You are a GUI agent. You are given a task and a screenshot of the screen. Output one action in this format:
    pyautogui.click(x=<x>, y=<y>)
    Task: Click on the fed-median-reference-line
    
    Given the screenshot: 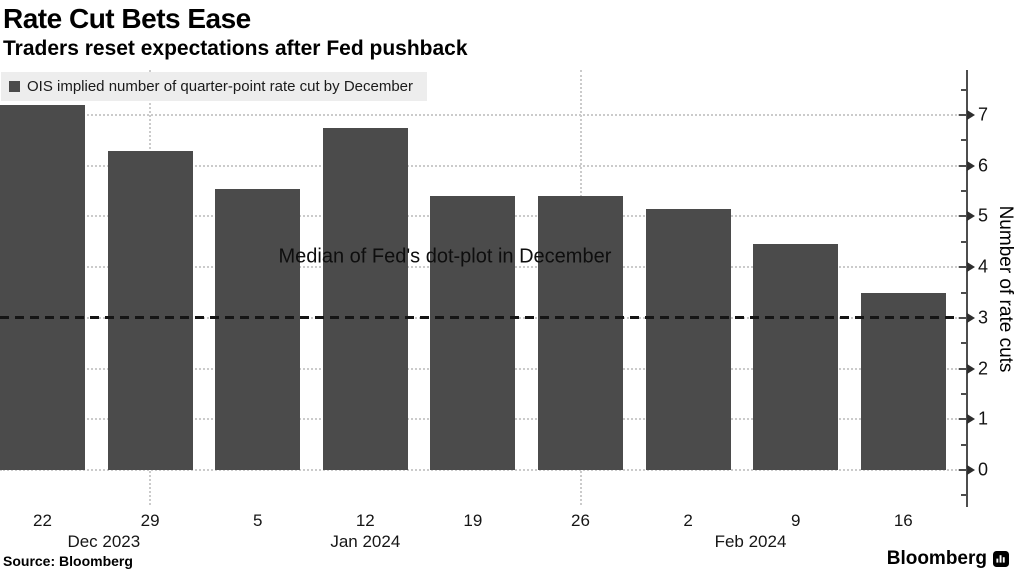 What is the action you would take?
    pyautogui.click(x=480, y=318)
    